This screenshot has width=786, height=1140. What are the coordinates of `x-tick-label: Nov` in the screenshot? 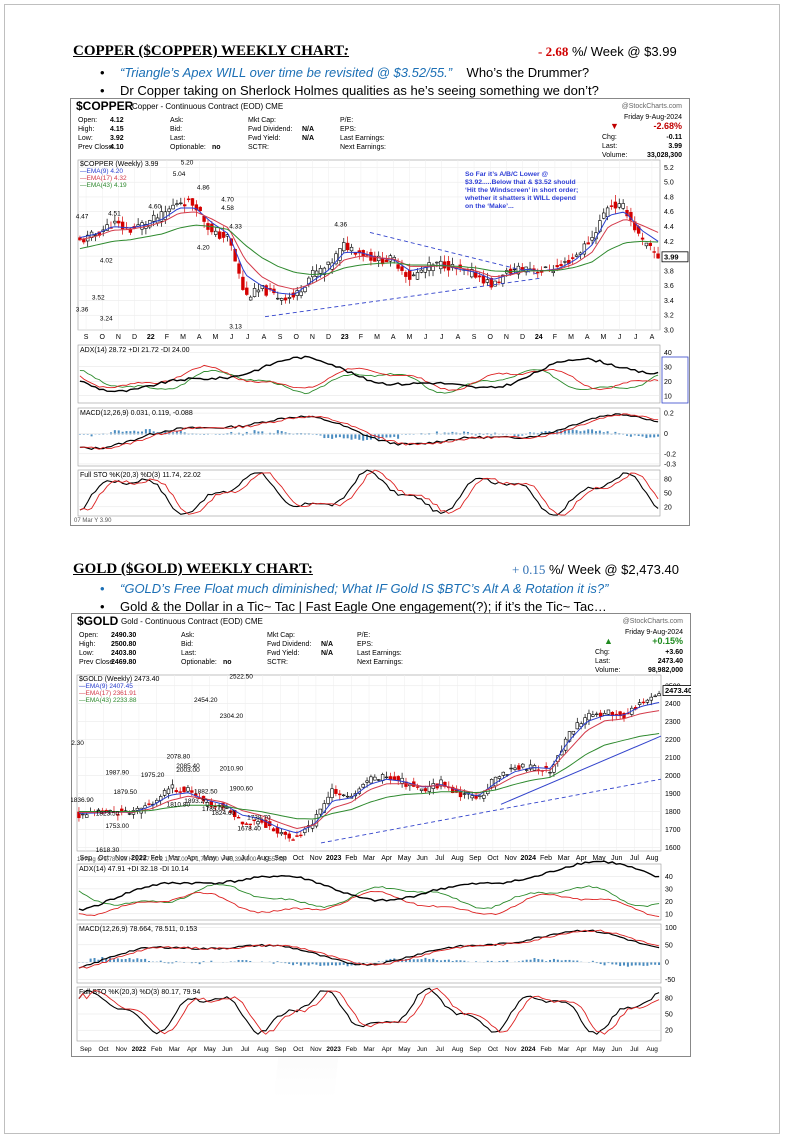 It's located at (121, 858).